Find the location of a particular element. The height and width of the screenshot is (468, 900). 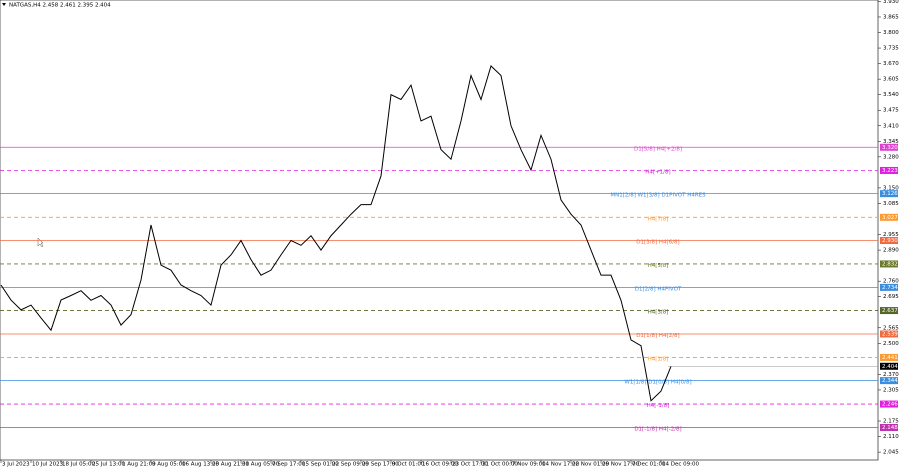

level-label: D1[1/8] H4[2/8] is located at coordinates (657, 336).